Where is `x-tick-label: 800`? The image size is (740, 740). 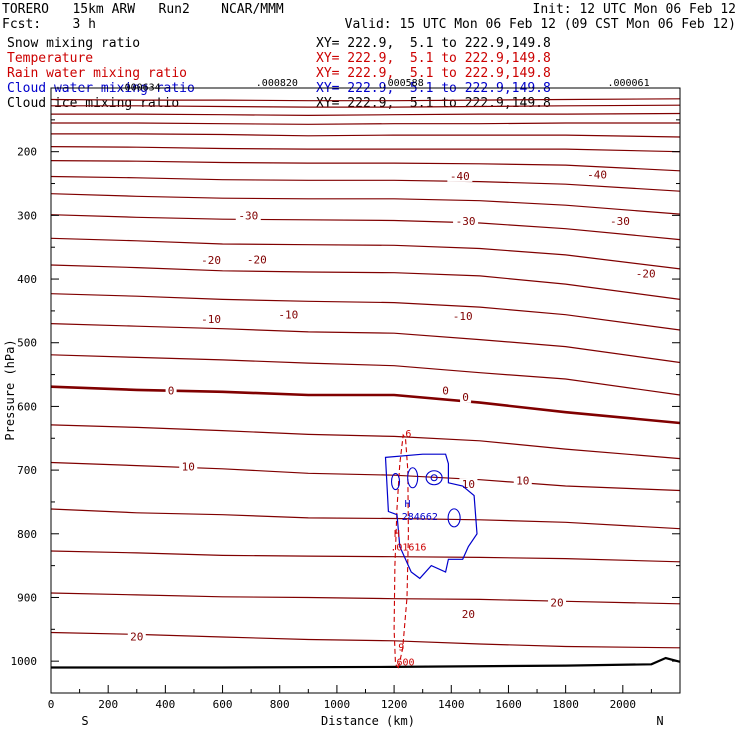 x-tick-label: 800 is located at coordinates (280, 704).